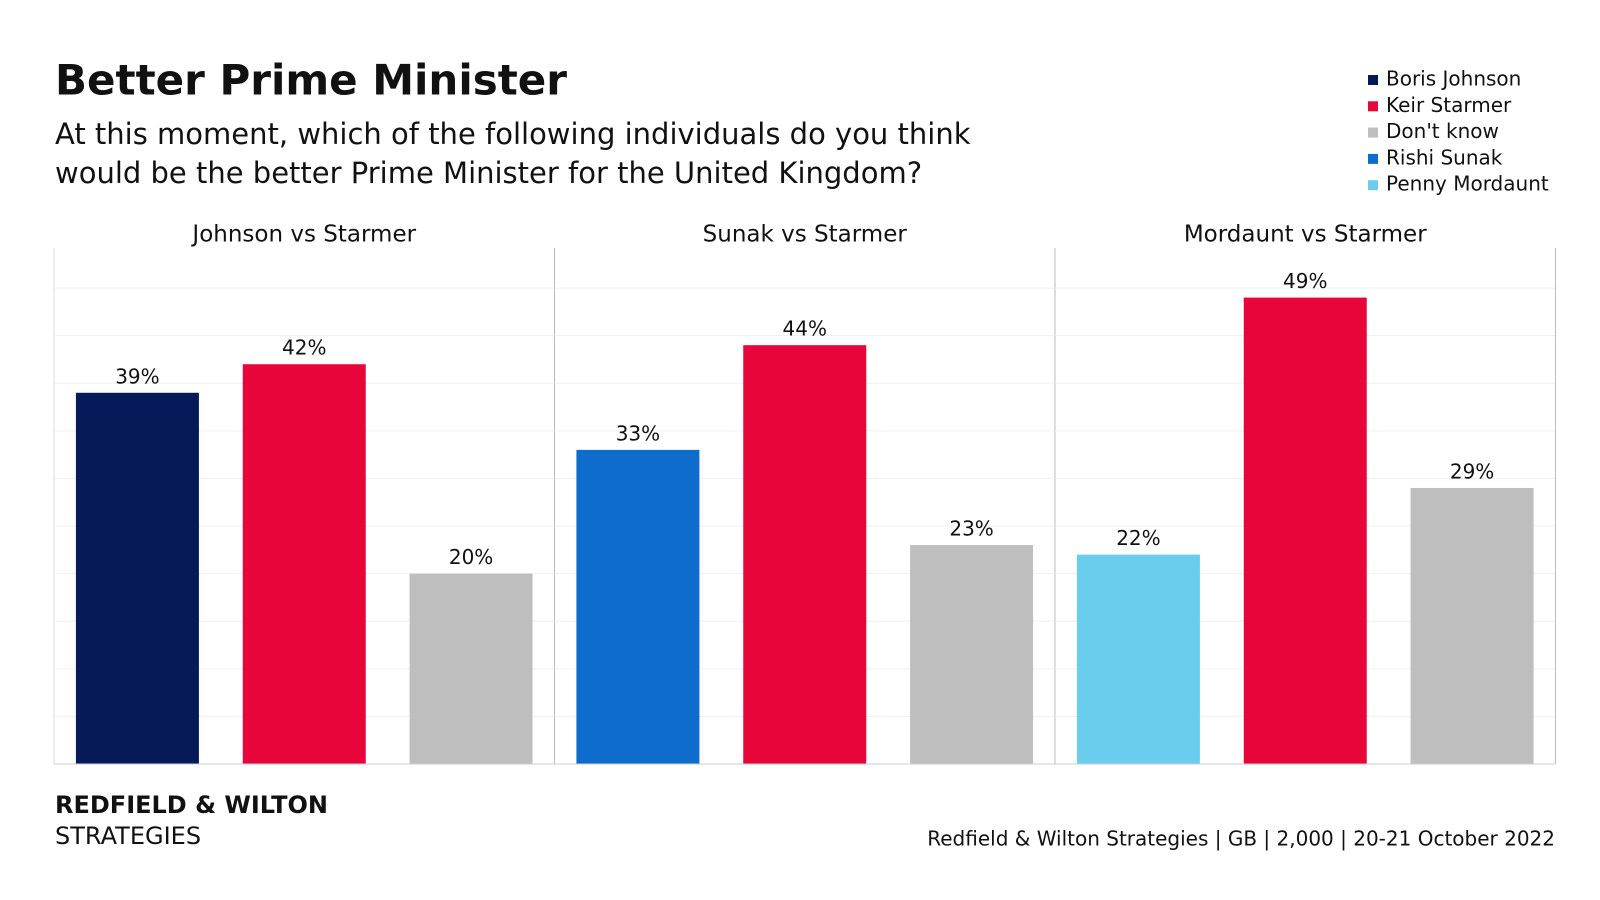 The height and width of the screenshot is (900, 1600). What do you see at coordinates (304, 348) in the screenshot?
I see `data-label: 42%` at bounding box center [304, 348].